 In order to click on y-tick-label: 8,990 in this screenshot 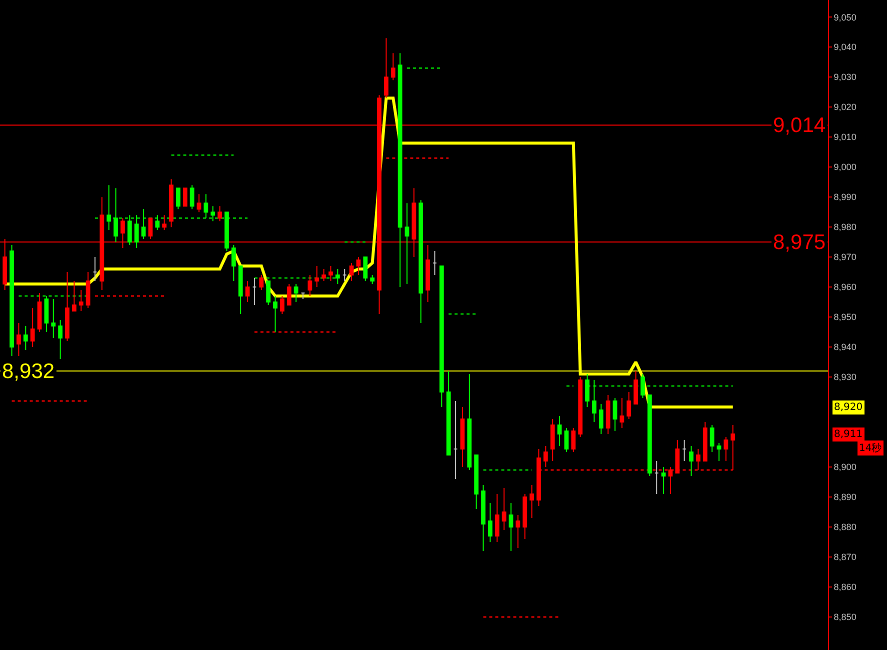, I will do `click(845, 197)`.